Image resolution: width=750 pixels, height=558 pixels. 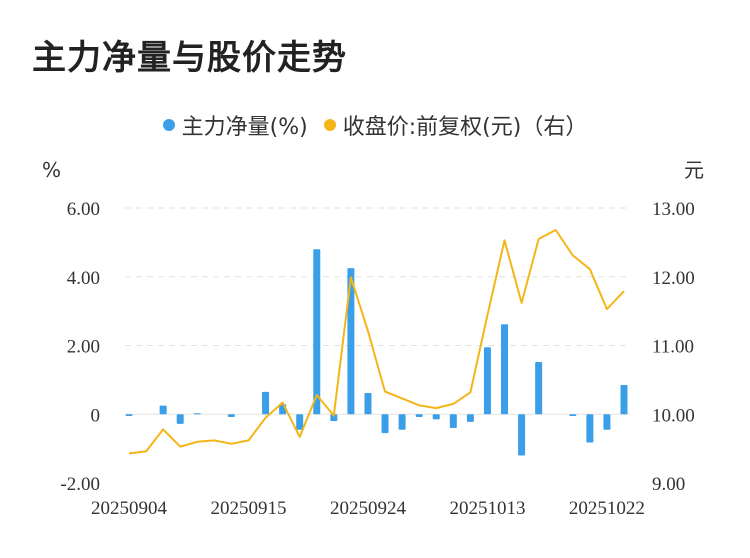 What do you see at coordinates (694, 170) in the screenshot?
I see `y-right-unit: 元` at bounding box center [694, 170].